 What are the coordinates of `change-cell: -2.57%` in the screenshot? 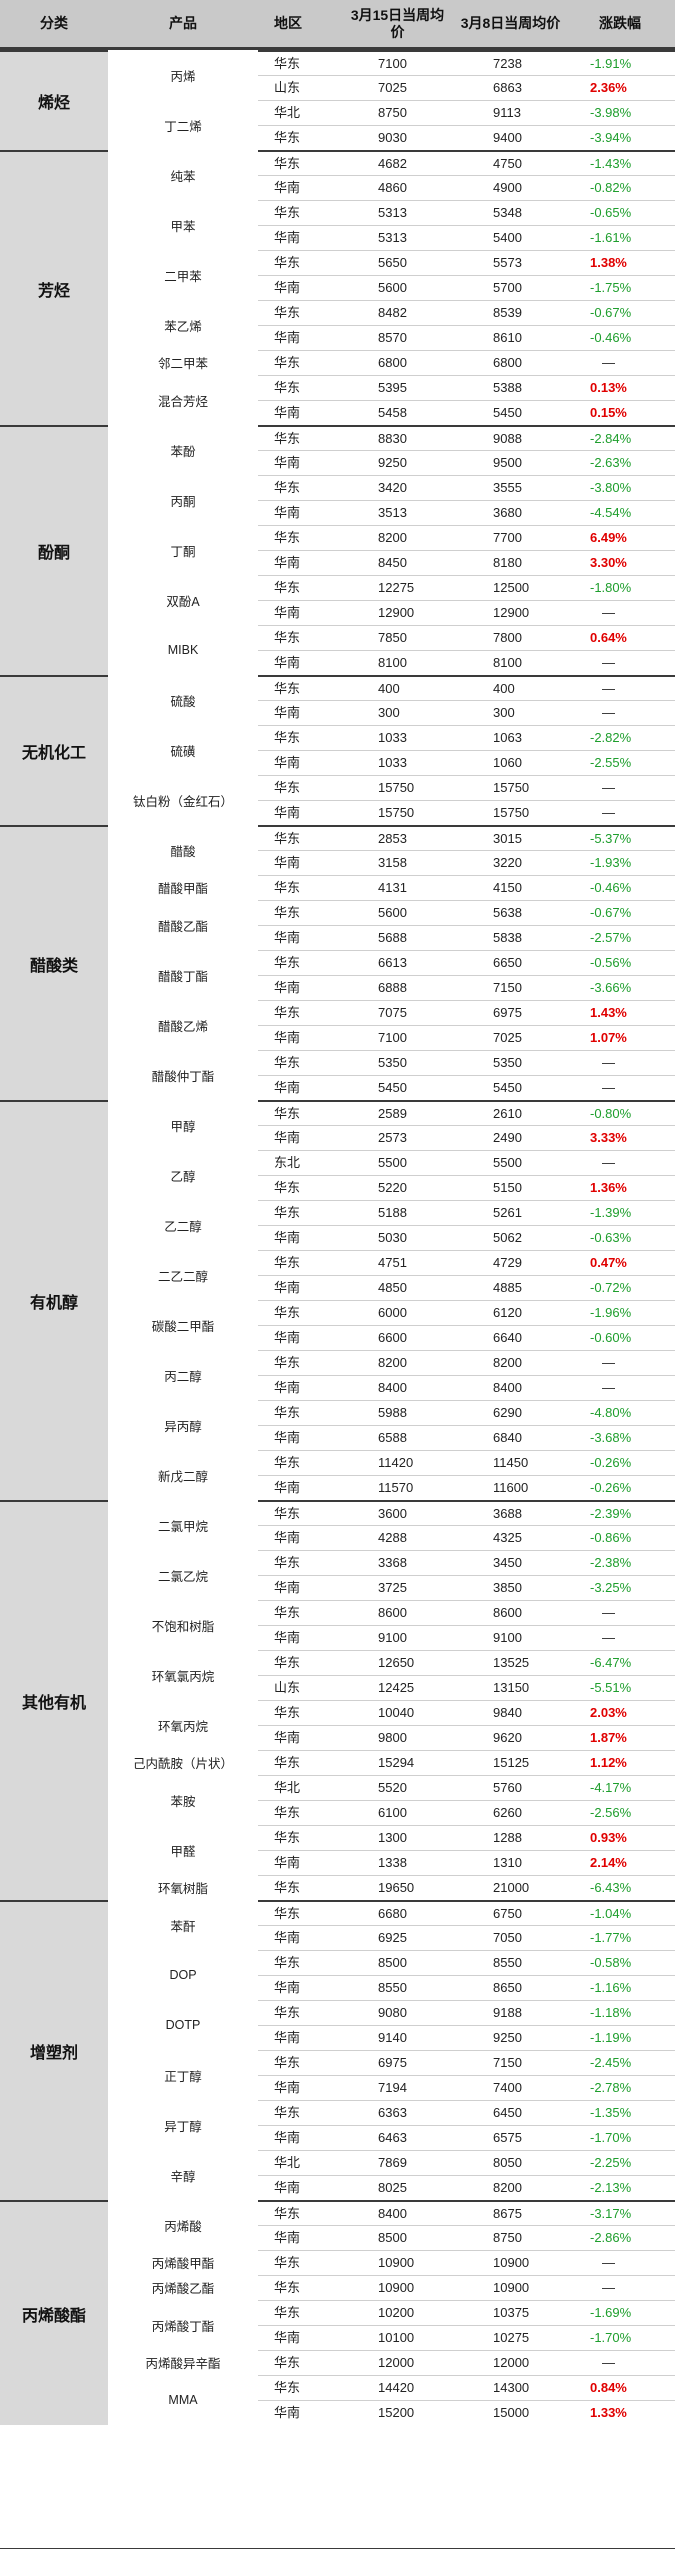 It's located at (611, 937).